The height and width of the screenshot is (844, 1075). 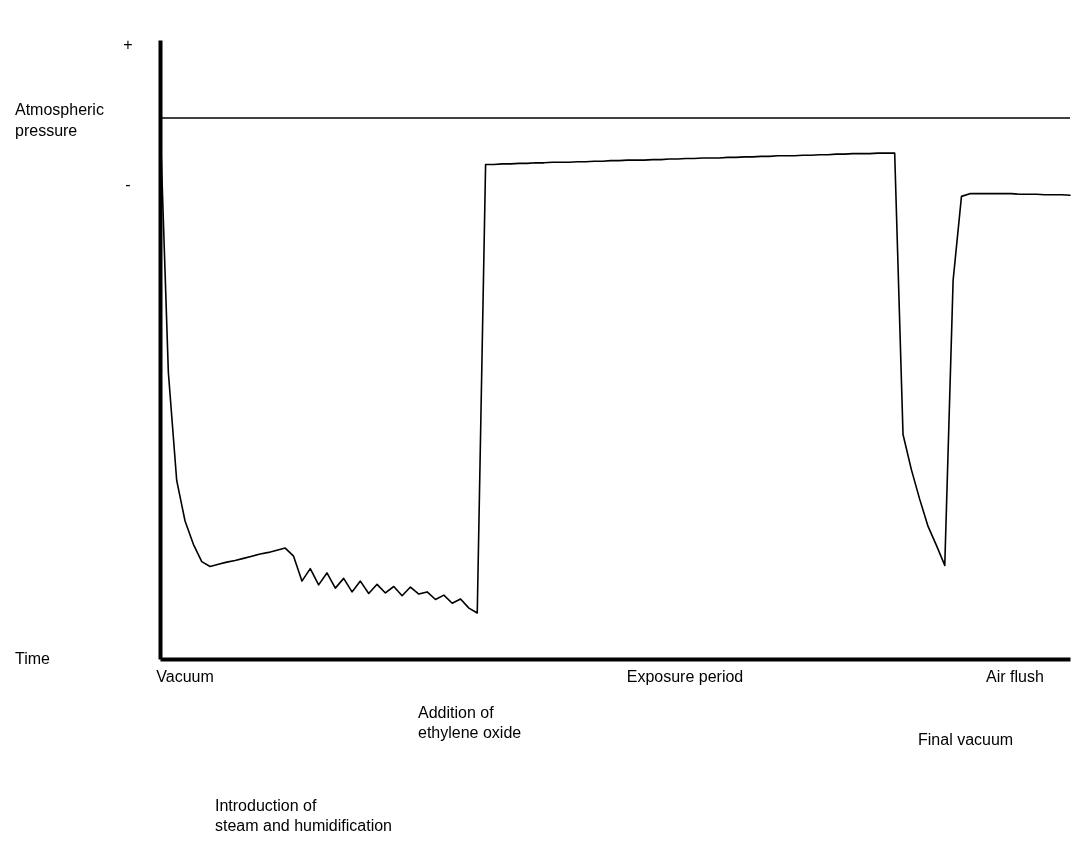 What do you see at coordinates (185, 676) in the screenshot?
I see `text: Vacuum` at bounding box center [185, 676].